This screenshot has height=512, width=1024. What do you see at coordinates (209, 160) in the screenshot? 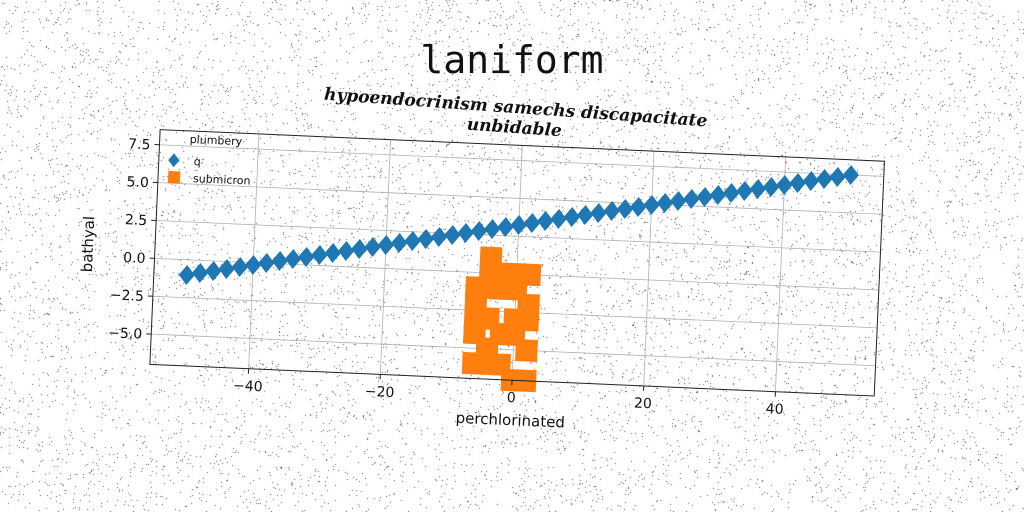
I see `legend: plumbery q submicron` at bounding box center [209, 160].